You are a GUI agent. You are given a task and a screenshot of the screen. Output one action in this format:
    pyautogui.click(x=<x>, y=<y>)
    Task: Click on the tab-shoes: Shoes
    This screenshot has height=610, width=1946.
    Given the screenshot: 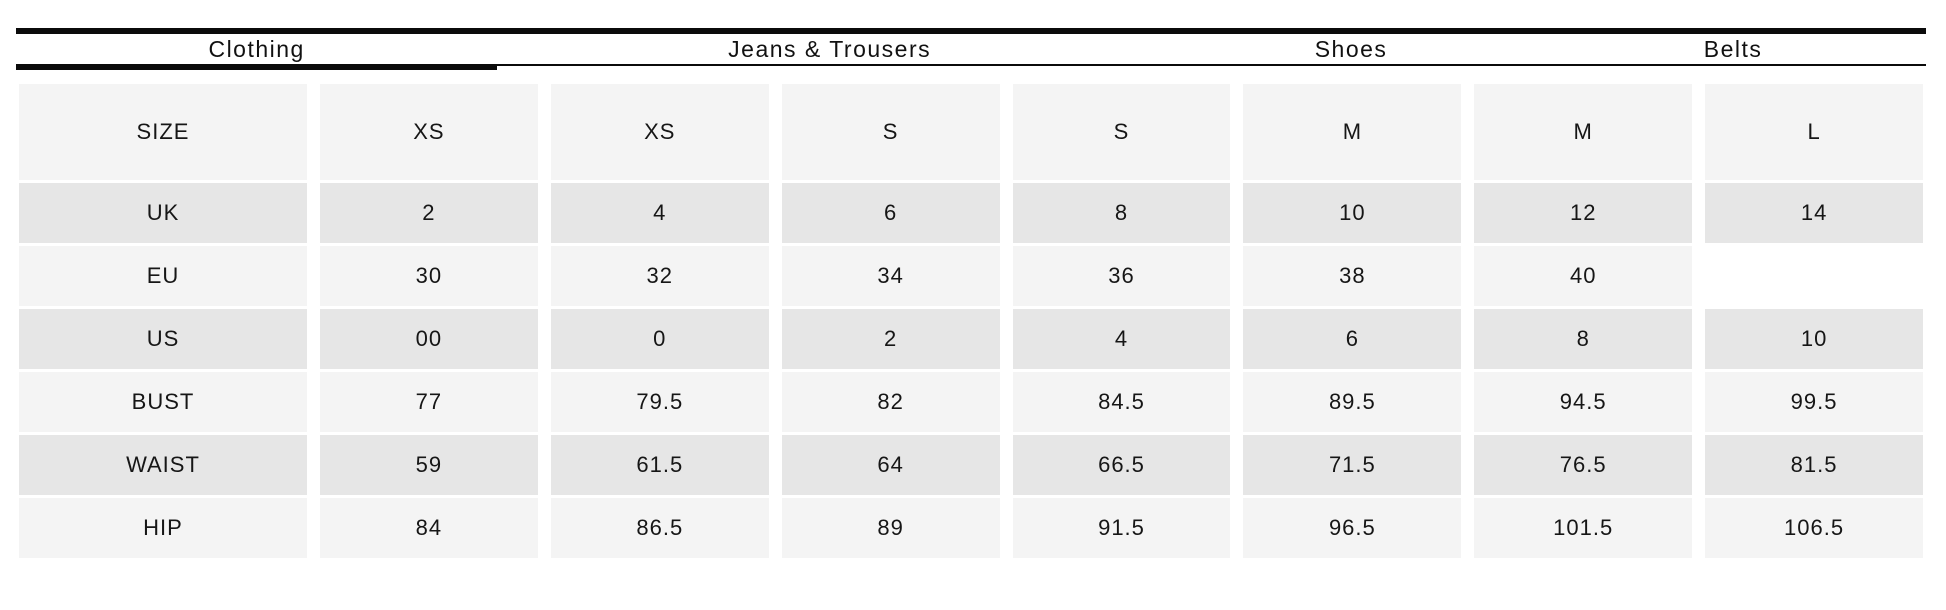 What is the action you would take?
    pyautogui.click(x=1351, y=48)
    